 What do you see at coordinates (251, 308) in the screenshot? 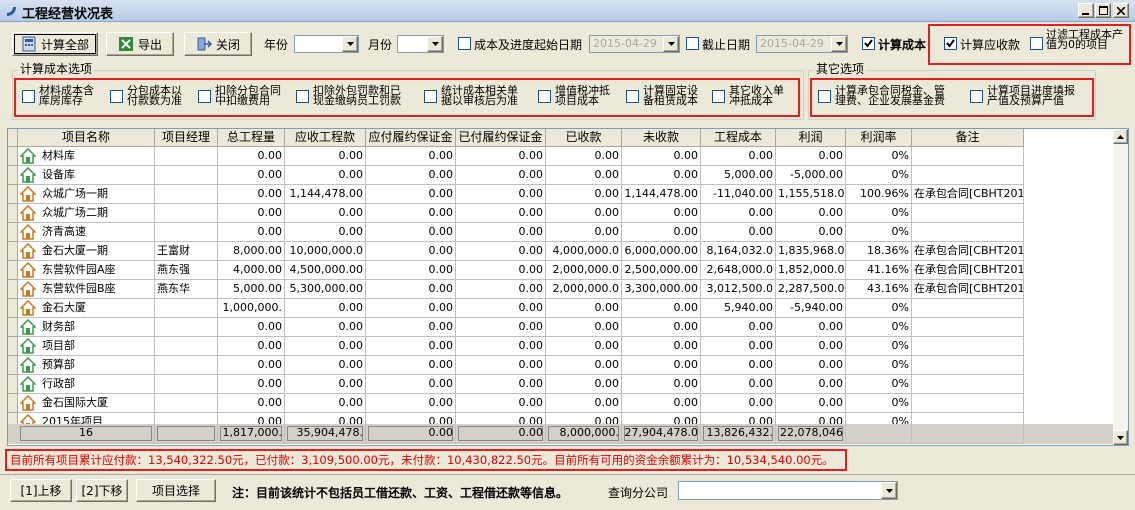
I see `table-cell: 1,000,000.` at bounding box center [251, 308].